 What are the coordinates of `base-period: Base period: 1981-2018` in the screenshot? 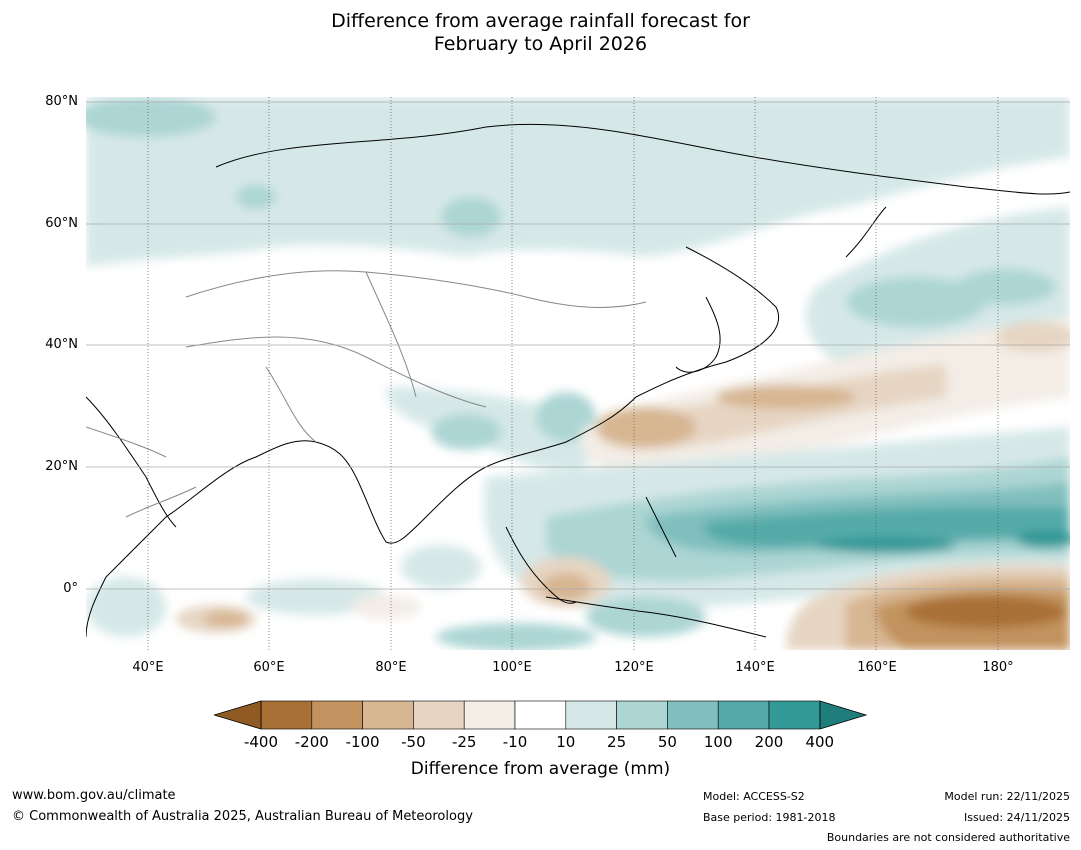 It's located at (769, 817).